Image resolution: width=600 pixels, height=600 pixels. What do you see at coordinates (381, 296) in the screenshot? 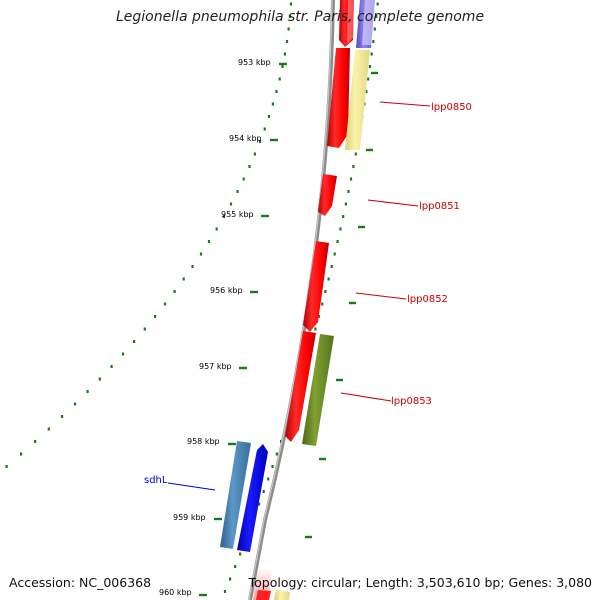
I see `leader-line-lpp0852` at bounding box center [381, 296].